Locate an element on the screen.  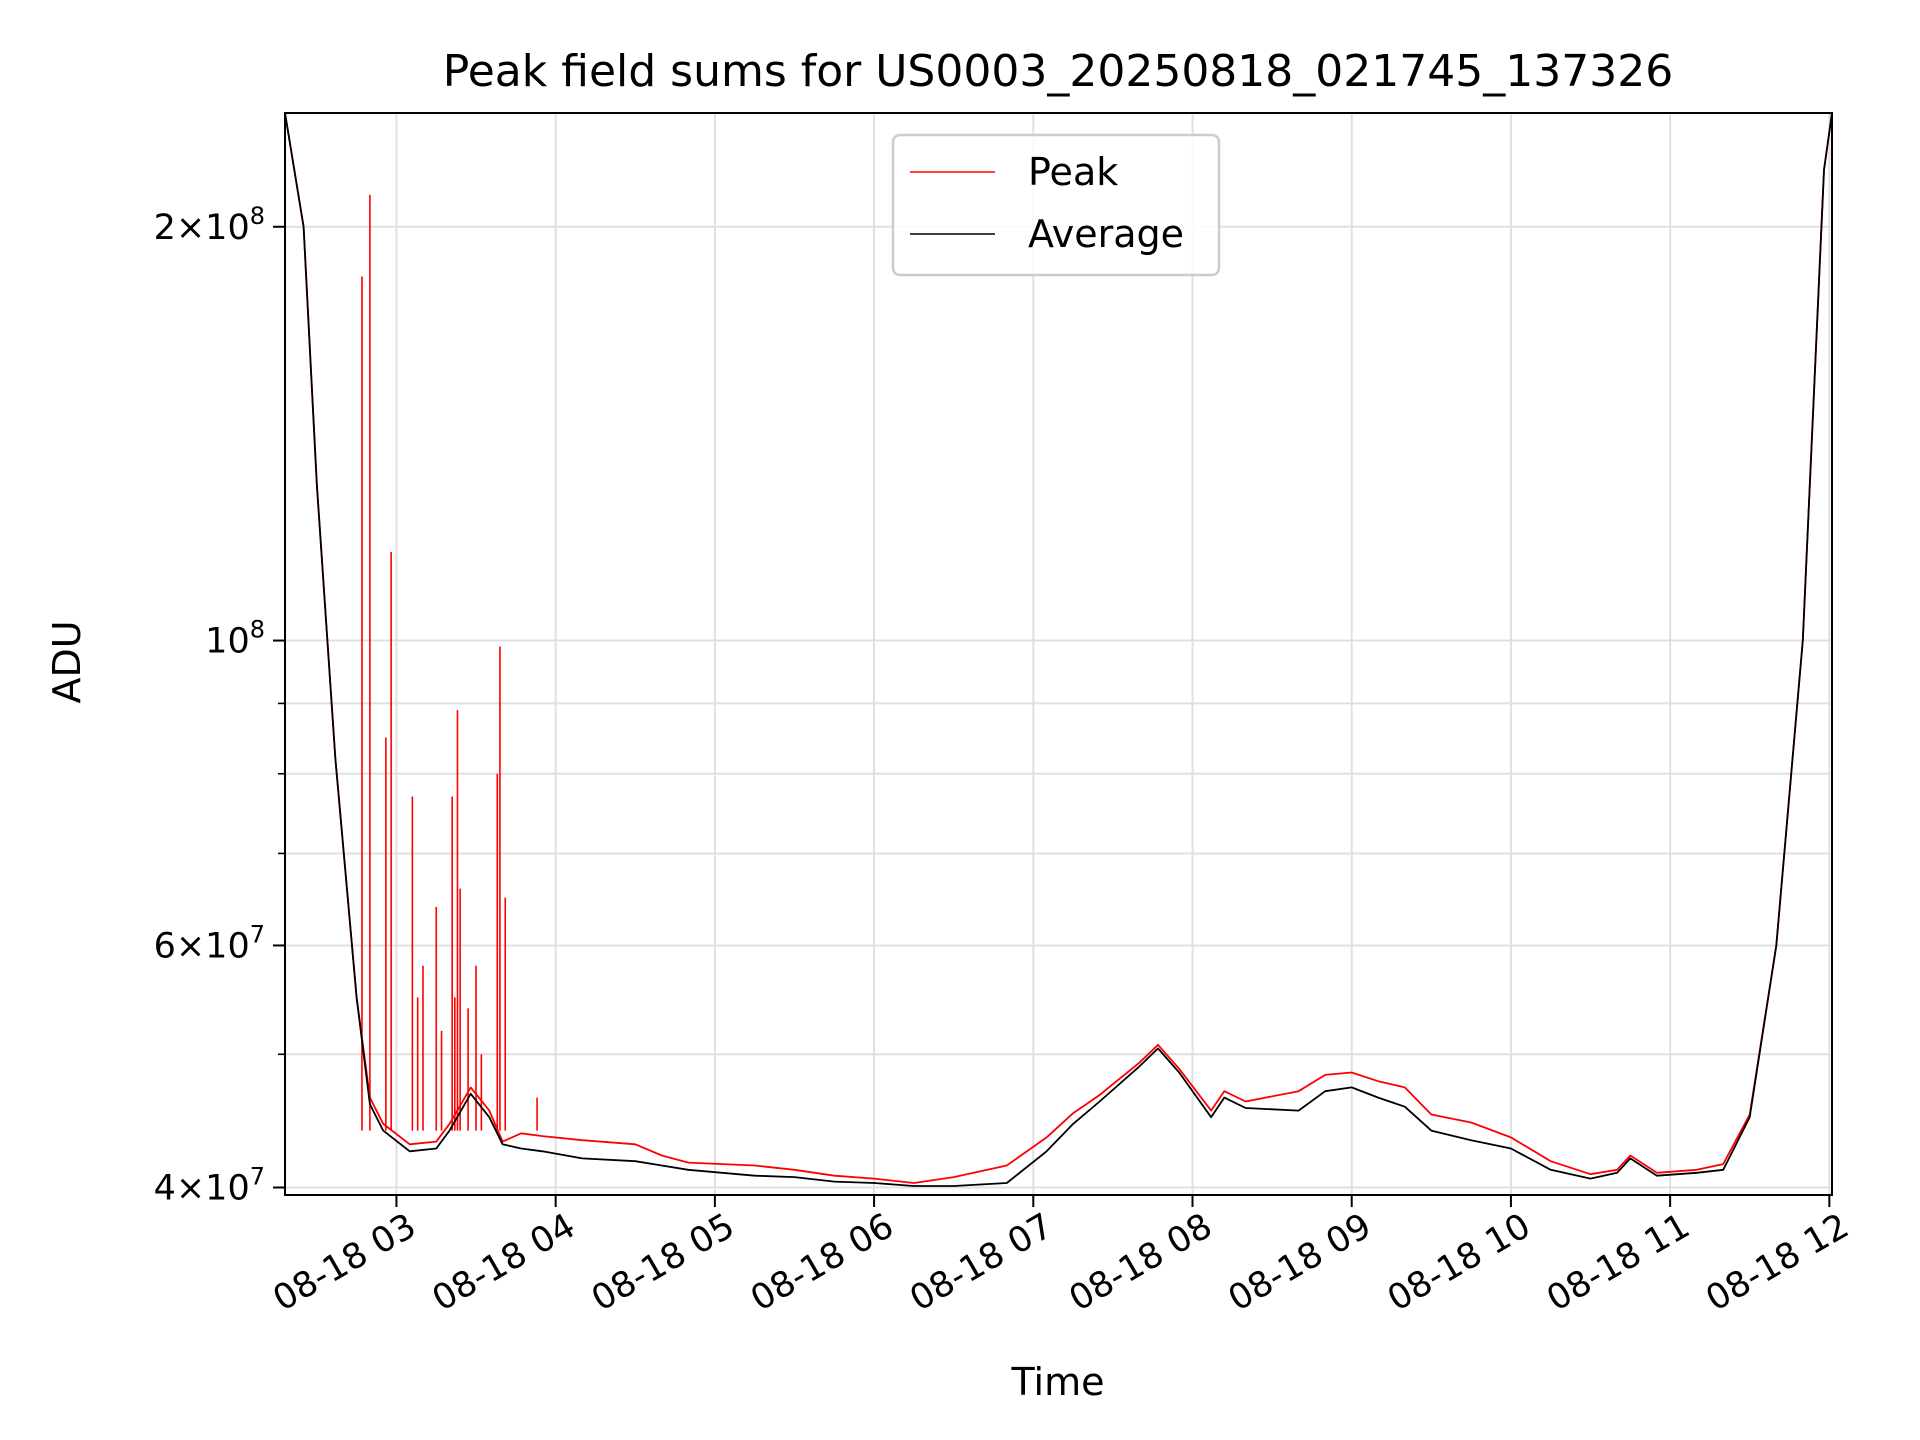
legend-label-average: Average is located at coordinates (1106, 234).